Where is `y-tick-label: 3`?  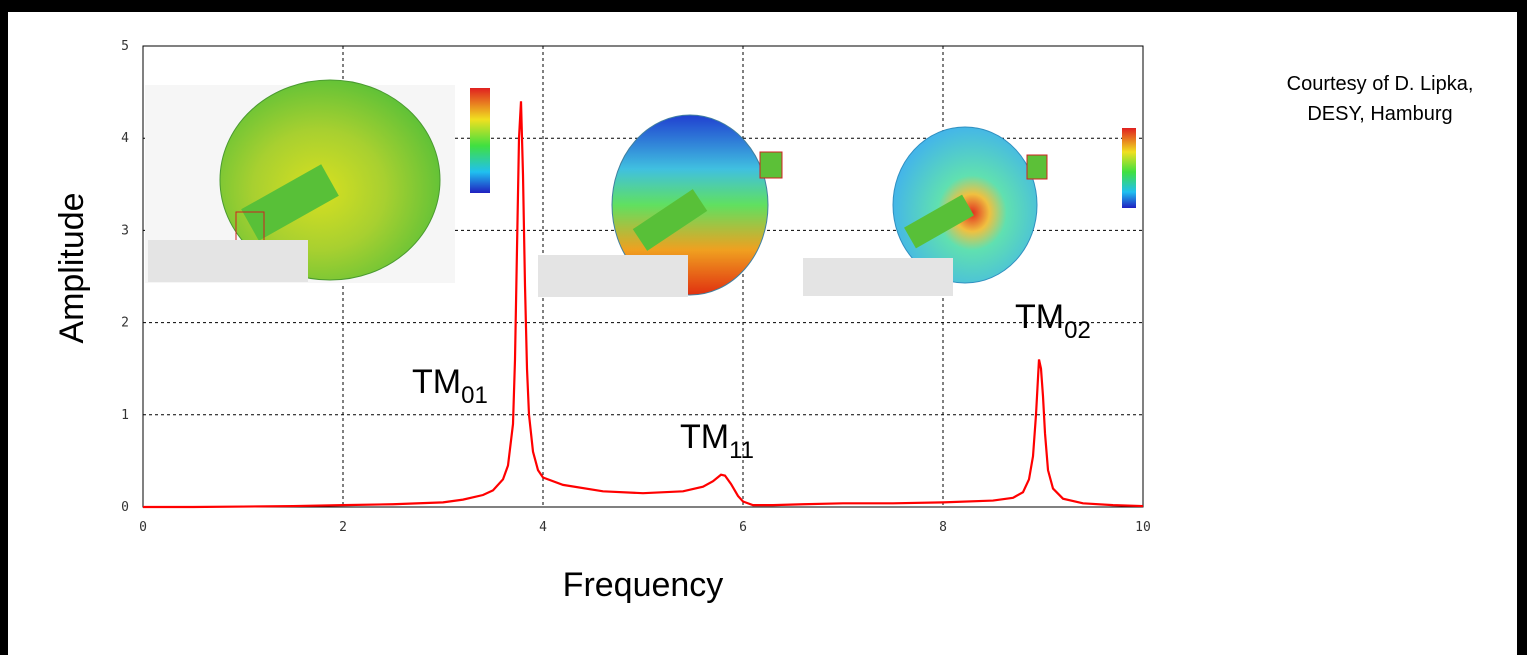 y-tick-label: 3 is located at coordinates (125, 230).